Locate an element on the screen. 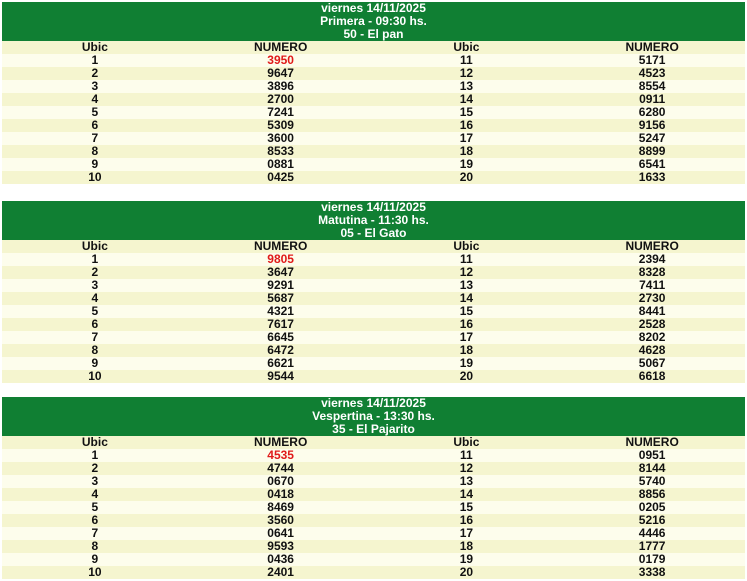 The image size is (747, 581). position-cell: 3 is located at coordinates (95, 285).